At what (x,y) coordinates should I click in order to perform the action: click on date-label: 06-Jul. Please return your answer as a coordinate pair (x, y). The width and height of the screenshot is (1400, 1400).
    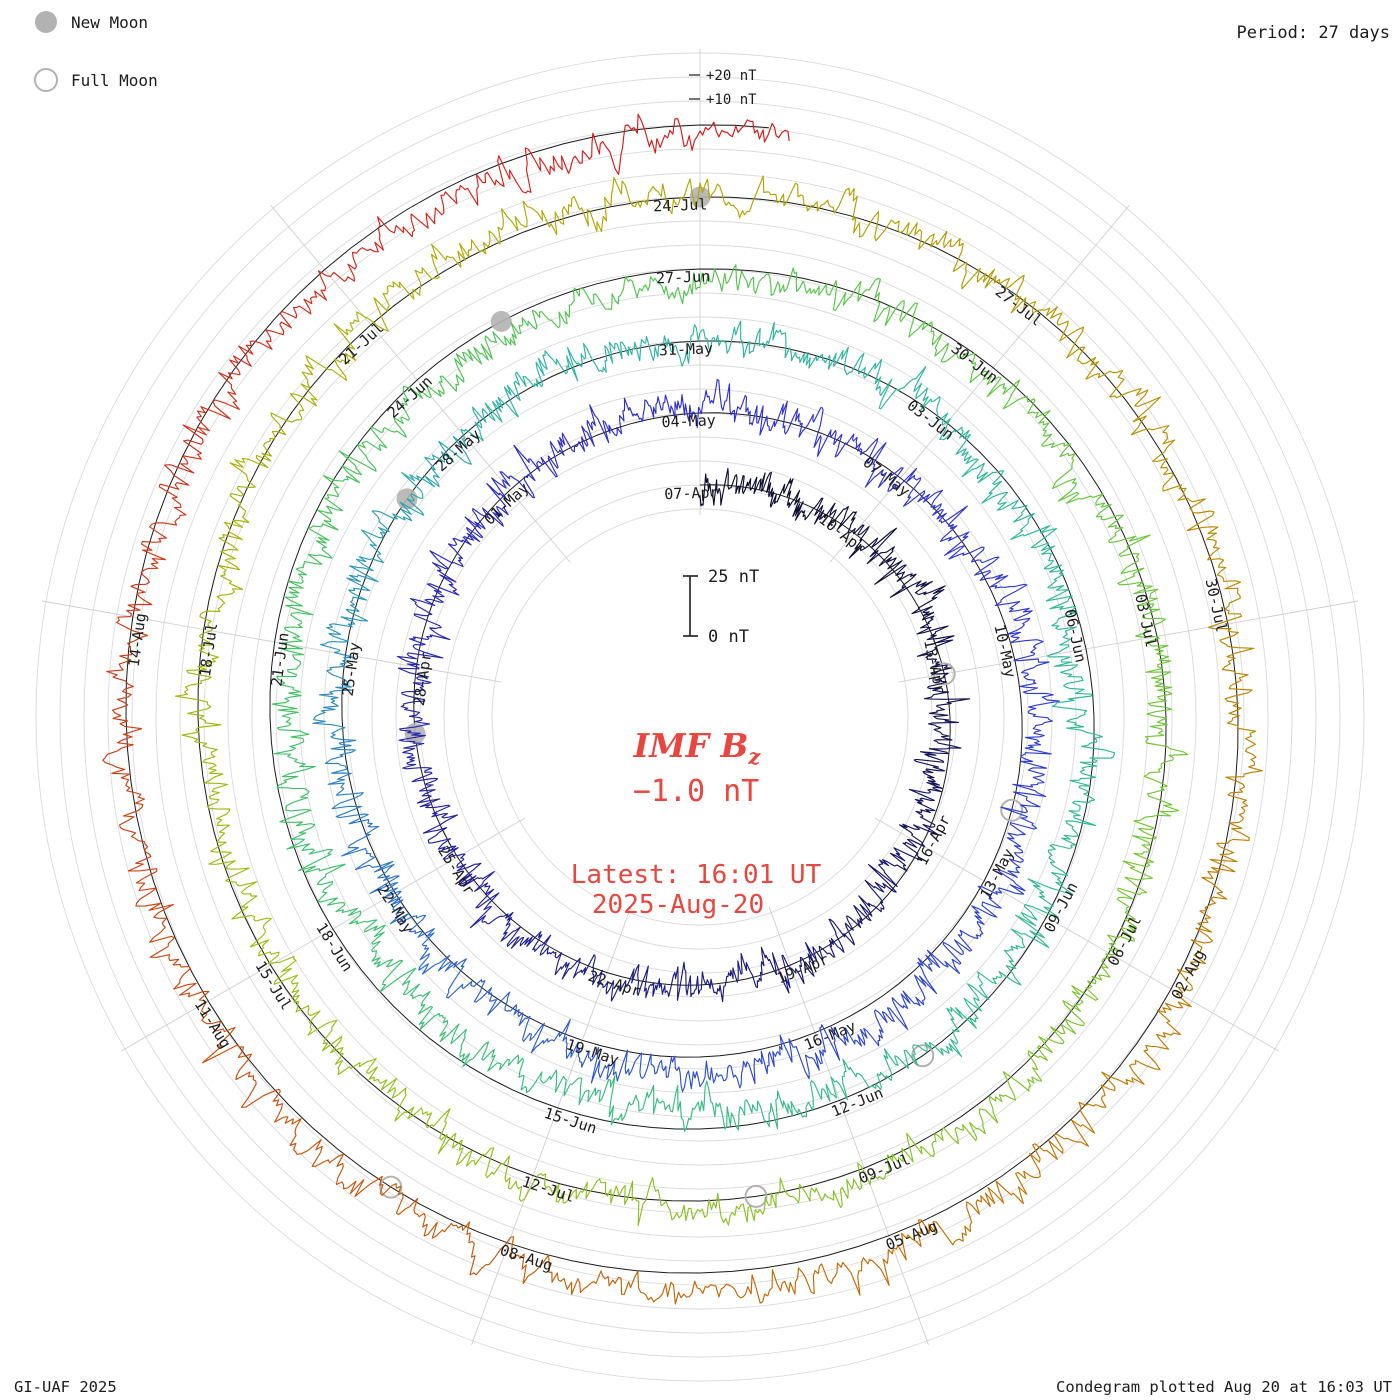
    Looking at the image, I should click on (1124, 941).